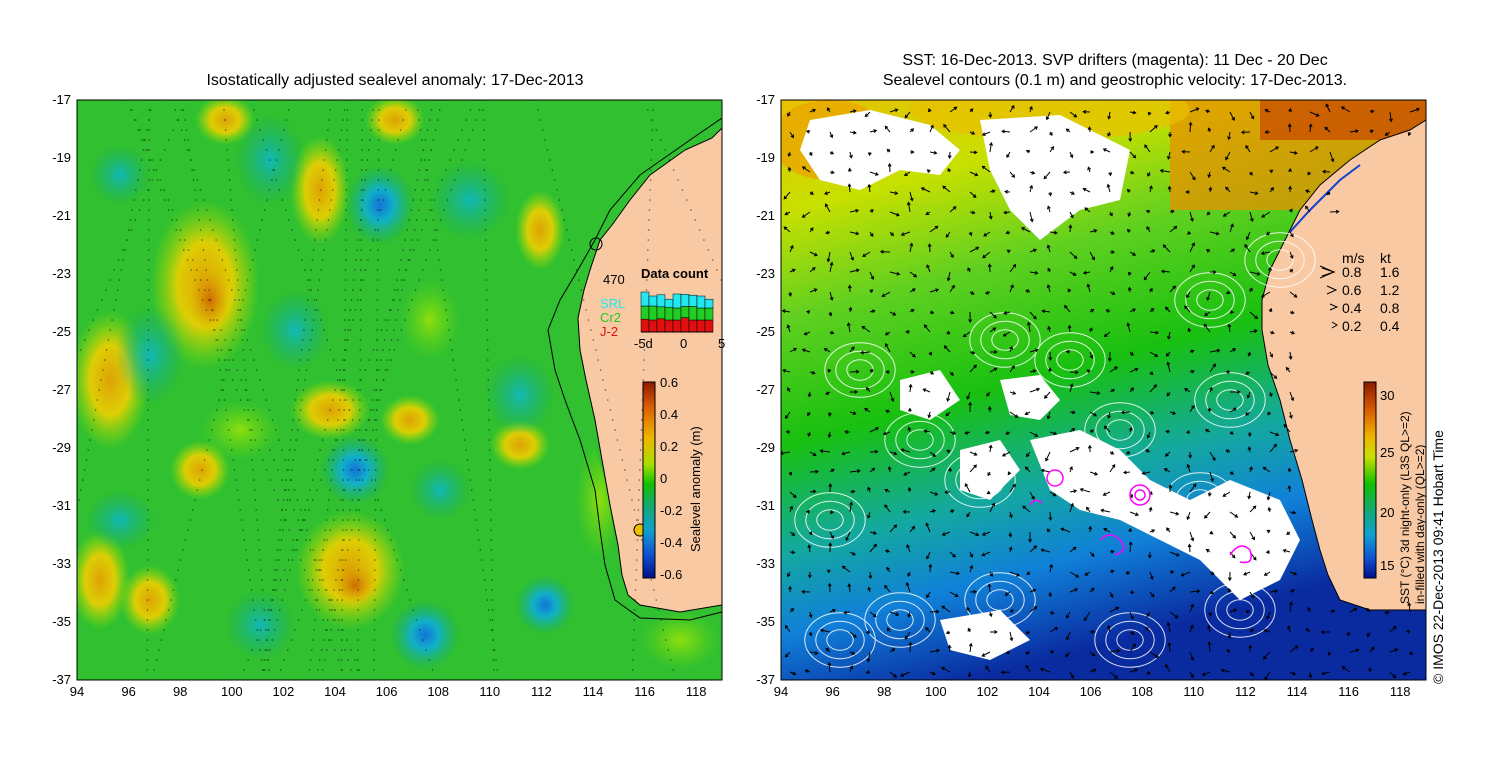  I want to click on sla-colorbar-tick-1: 0.4, so click(669, 414).